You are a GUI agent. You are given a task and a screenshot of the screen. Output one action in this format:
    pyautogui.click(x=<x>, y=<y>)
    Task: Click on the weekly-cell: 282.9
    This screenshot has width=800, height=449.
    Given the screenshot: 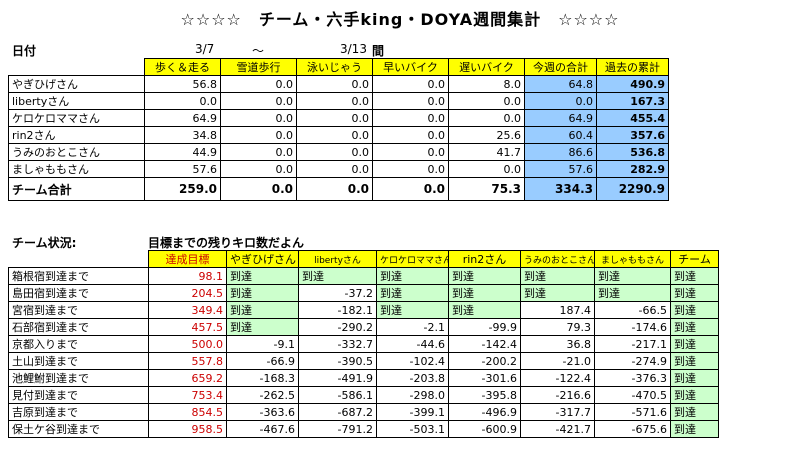 What is the action you would take?
    pyautogui.click(x=632, y=169)
    